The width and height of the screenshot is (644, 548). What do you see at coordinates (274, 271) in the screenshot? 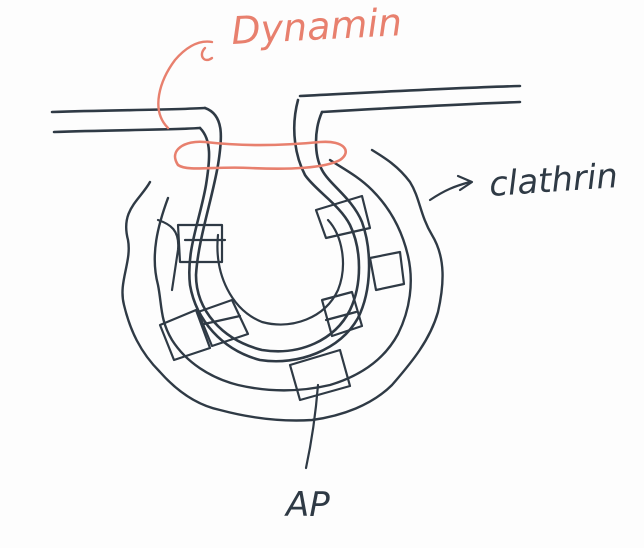
I see `adaptor-proteins` at bounding box center [274, 271].